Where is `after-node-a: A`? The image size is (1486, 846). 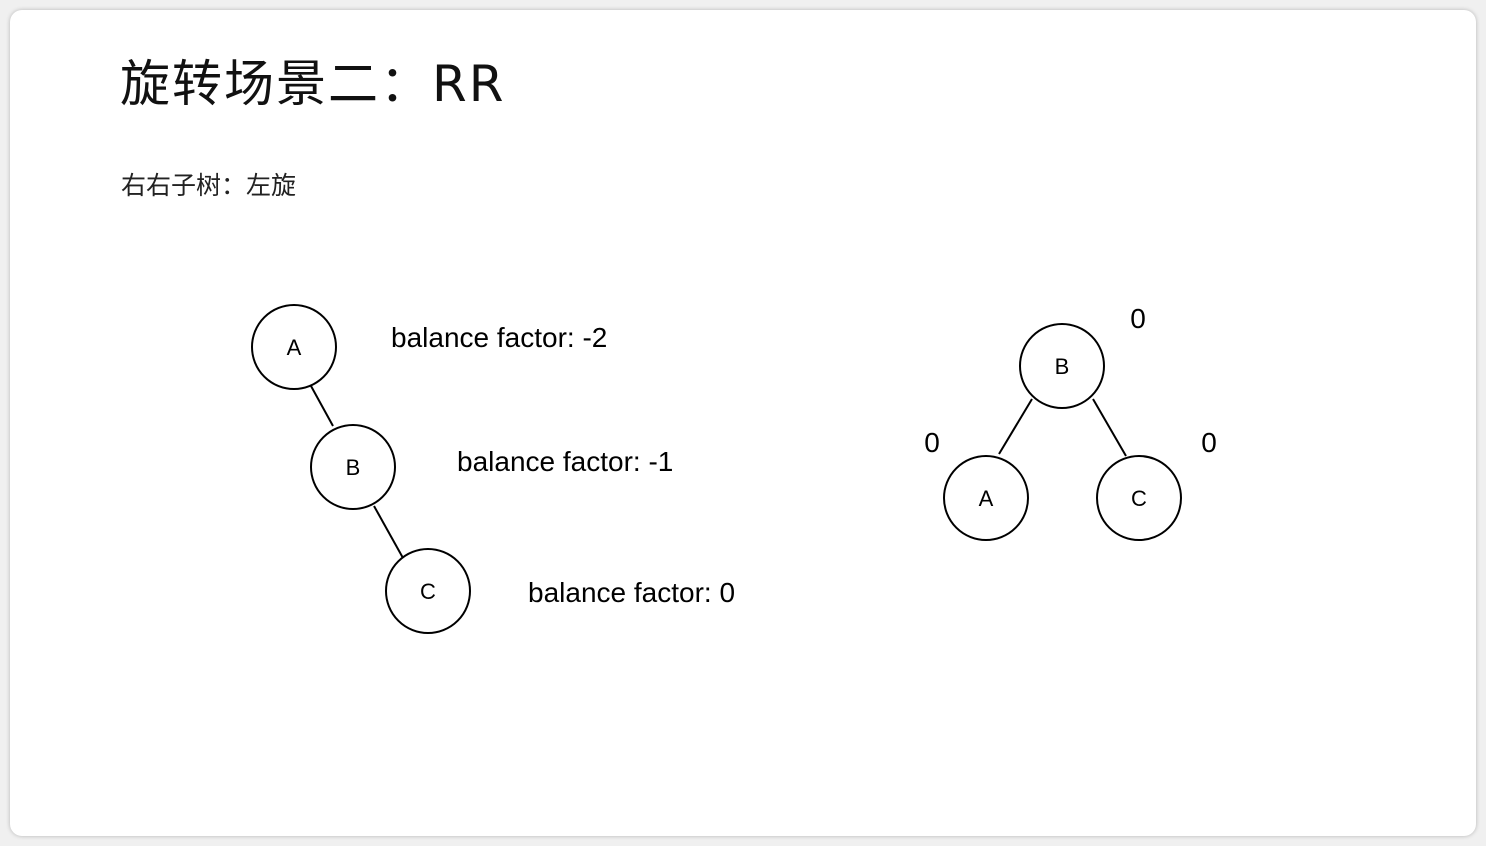 after-node-a: A is located at coordinates (986, 498).